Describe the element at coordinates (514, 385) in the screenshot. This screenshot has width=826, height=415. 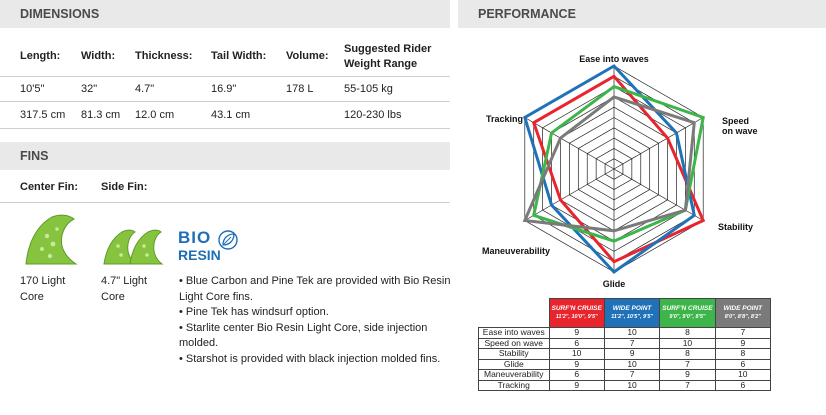
I see `row-label: Tracking` at that location.